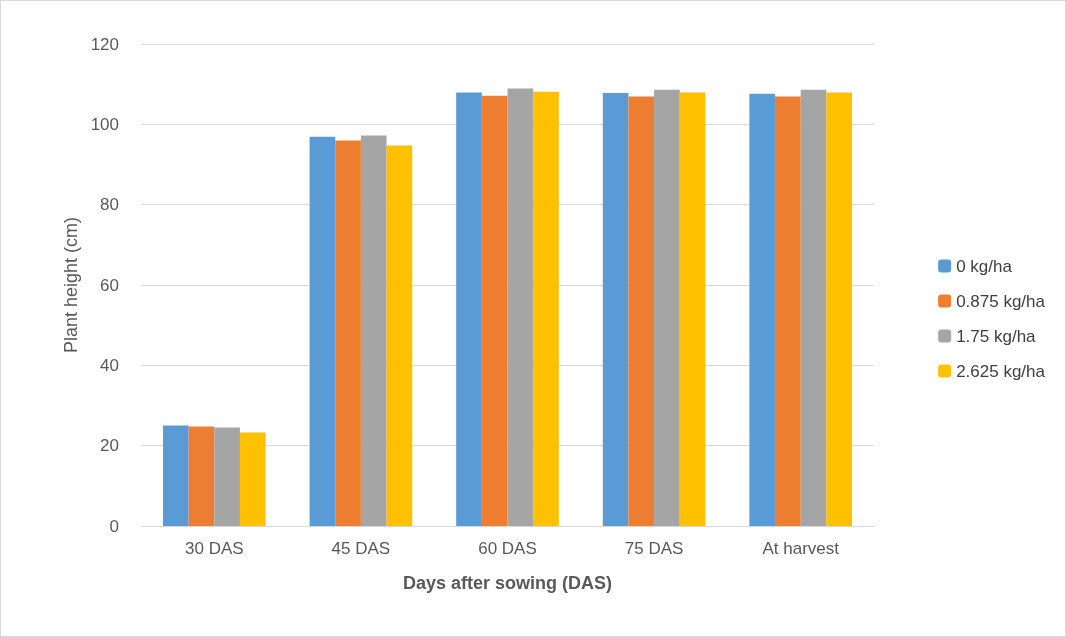 The width and height of the screenshot is (1066, 637). Describe the element at coordinates (104, 124) in the screenshot. I see `y-tick-label: 100` at that location.